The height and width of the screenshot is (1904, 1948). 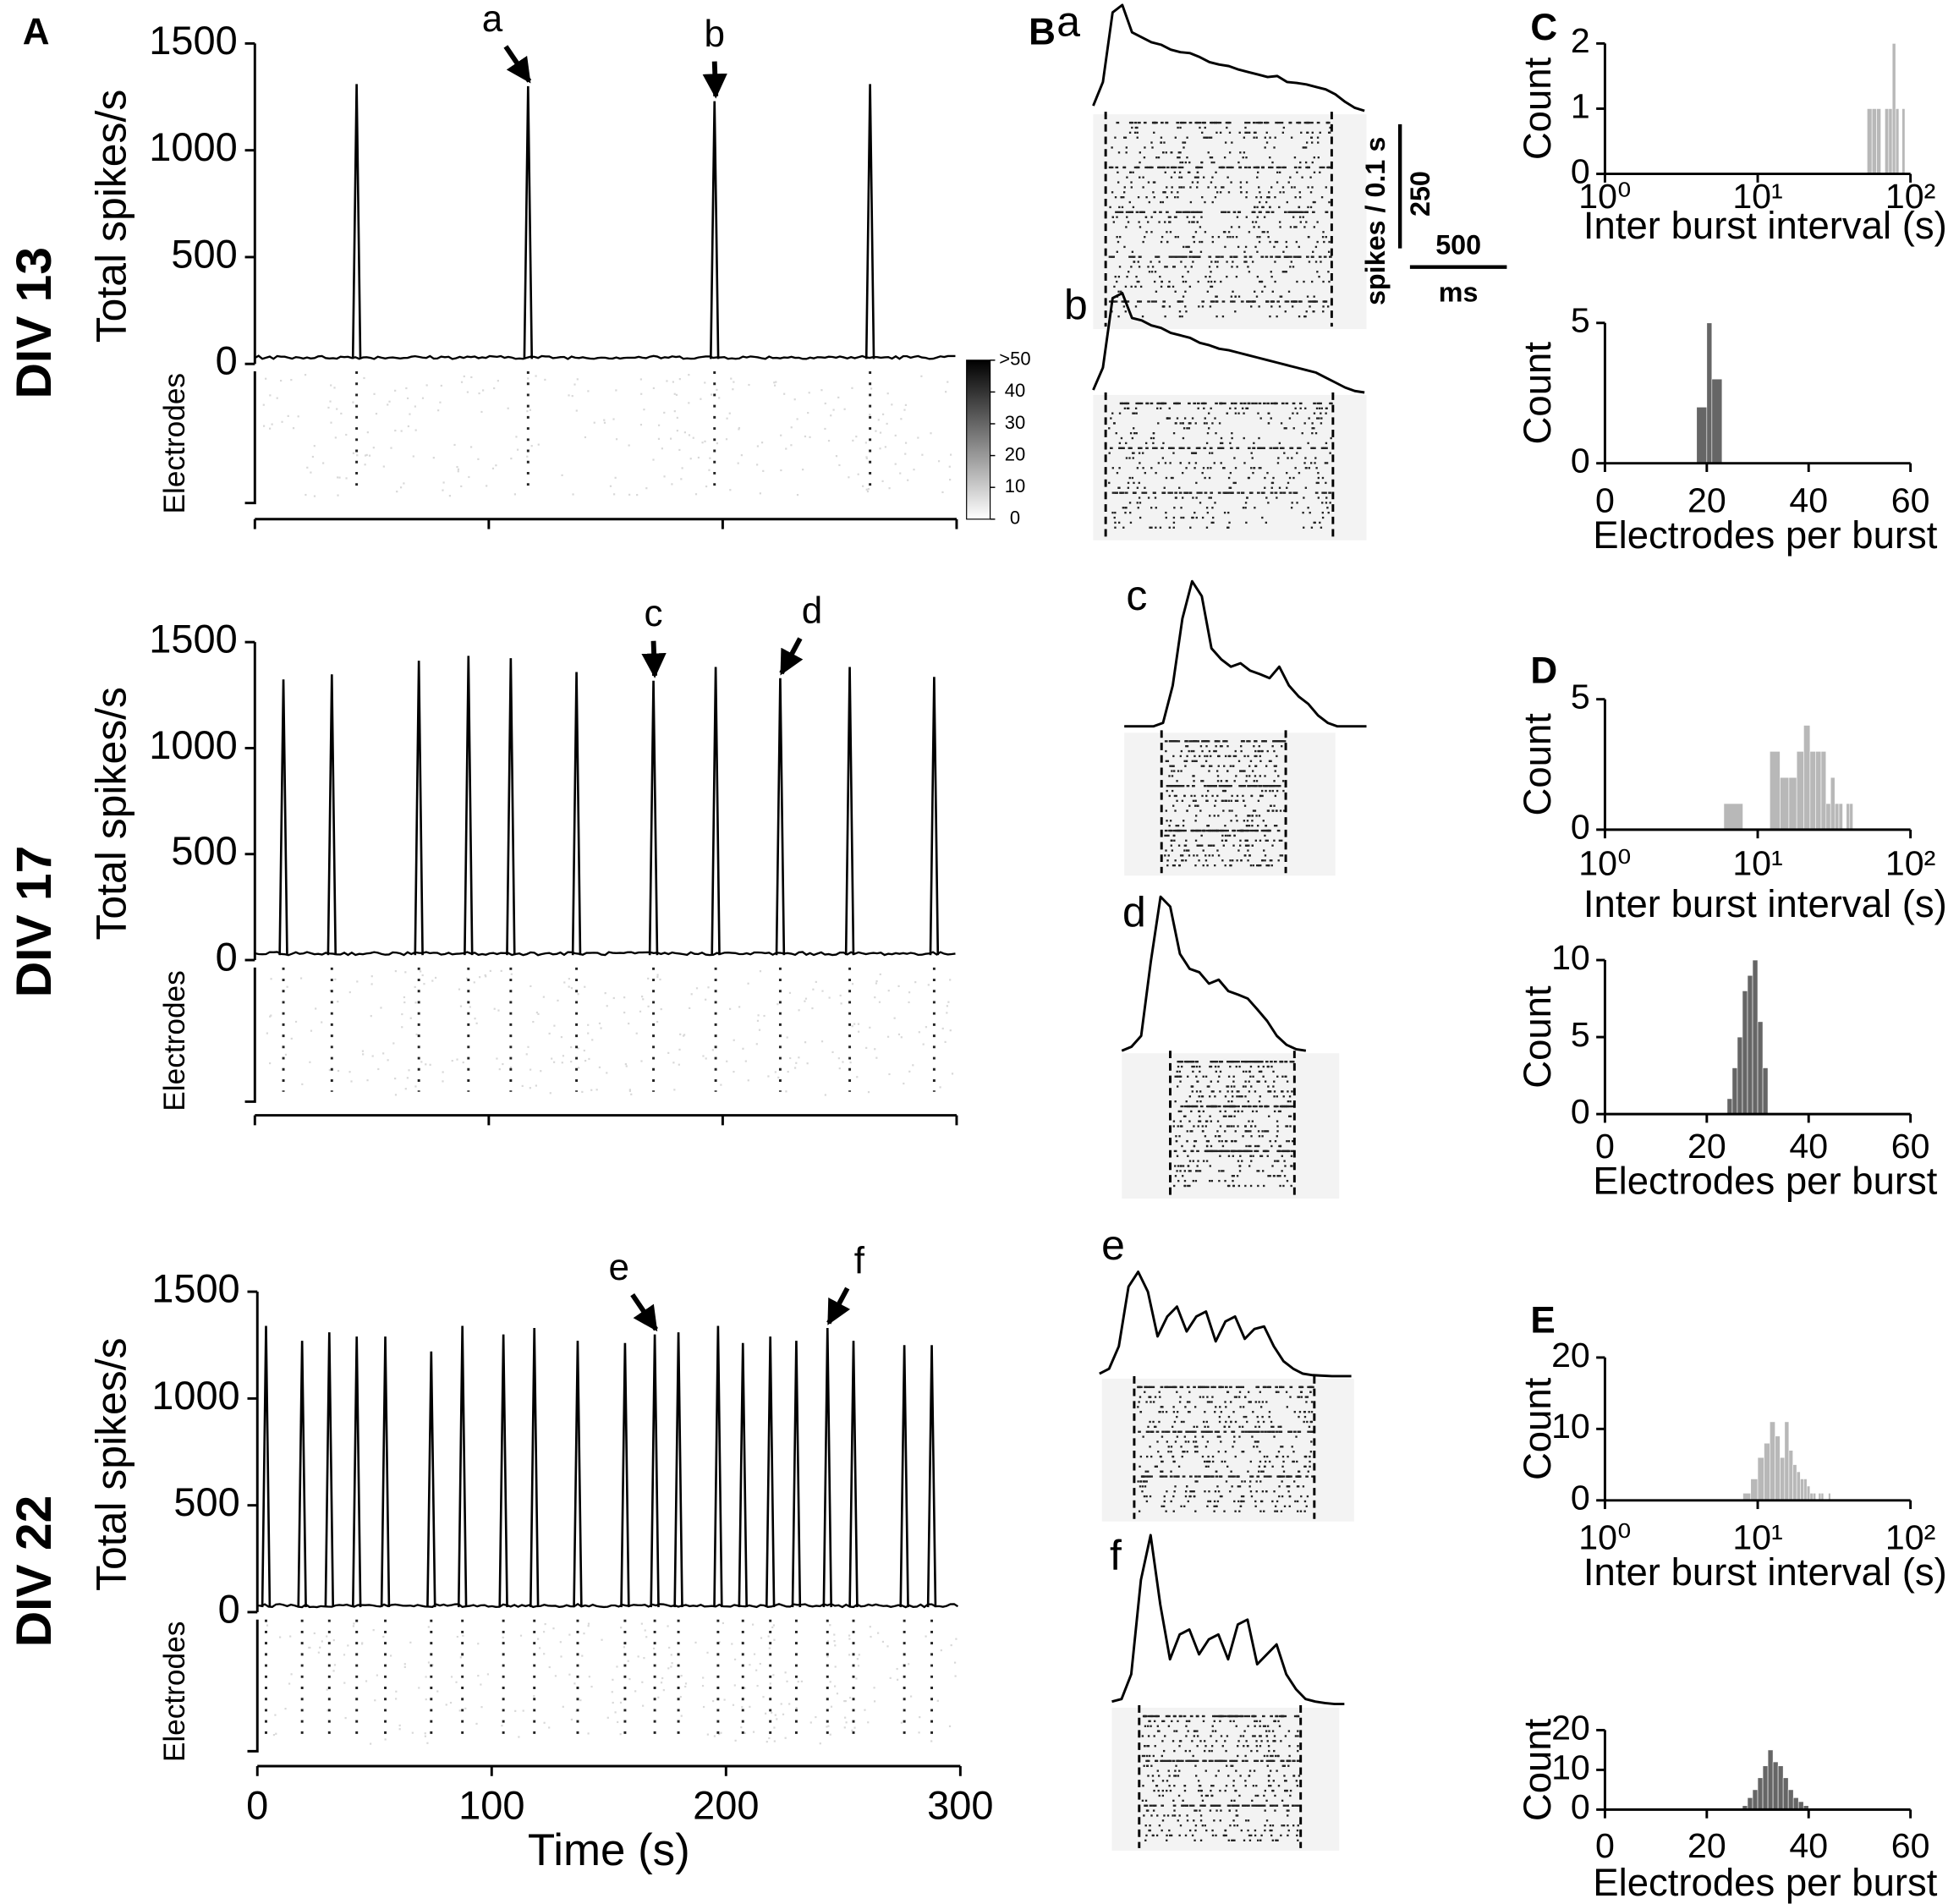 I want to click on burst-spike, so click(x=869, y=221).